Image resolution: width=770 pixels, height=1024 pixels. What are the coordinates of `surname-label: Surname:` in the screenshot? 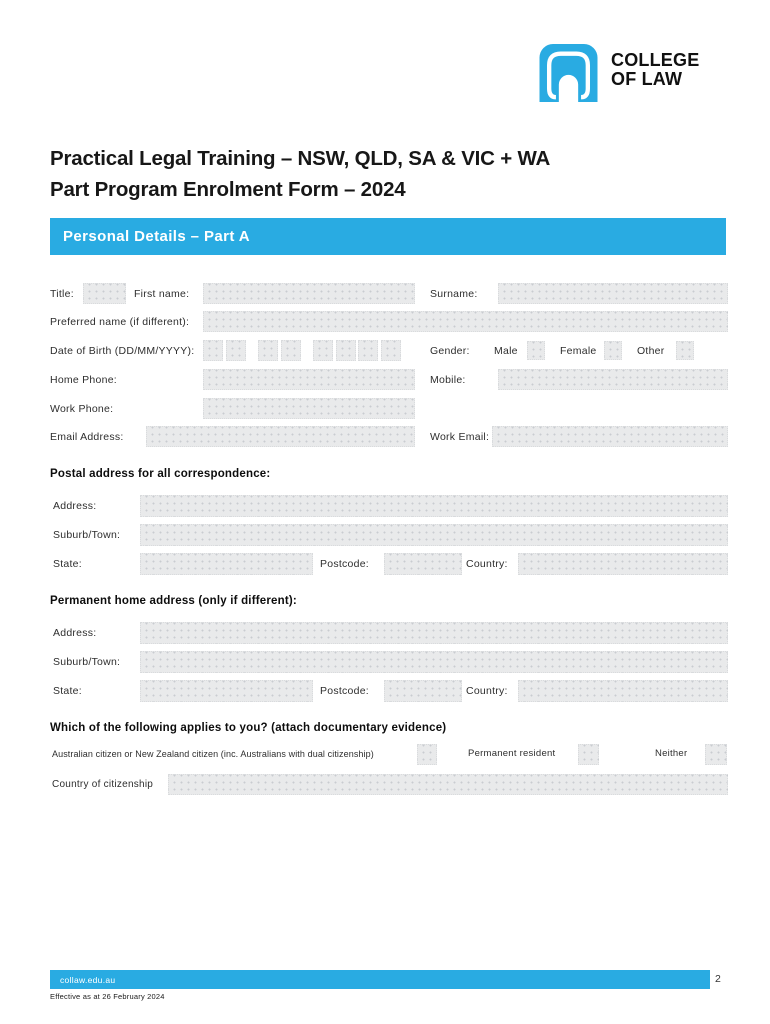 It's located at (454, 294).